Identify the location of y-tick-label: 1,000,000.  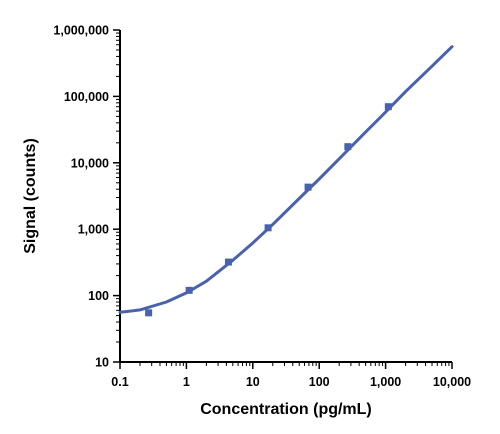
(81, 31).